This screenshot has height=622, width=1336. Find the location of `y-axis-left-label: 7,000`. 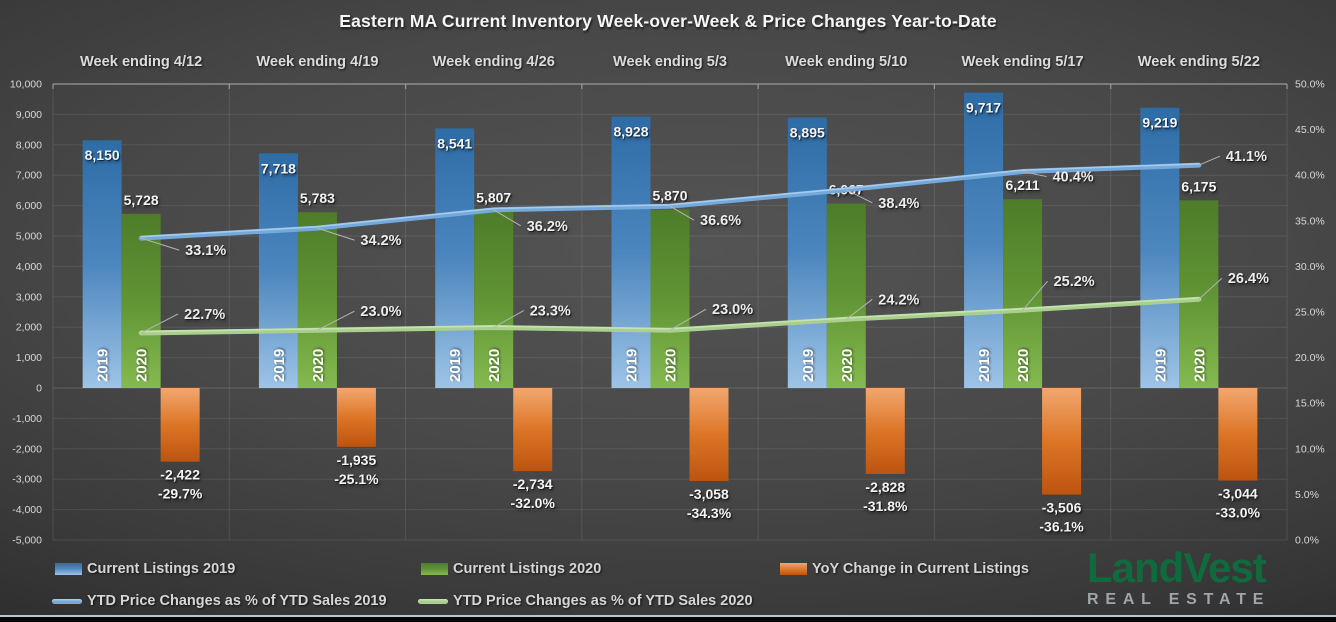

y-axis-left-label: 7,000 is located at coordinates (29, 176).